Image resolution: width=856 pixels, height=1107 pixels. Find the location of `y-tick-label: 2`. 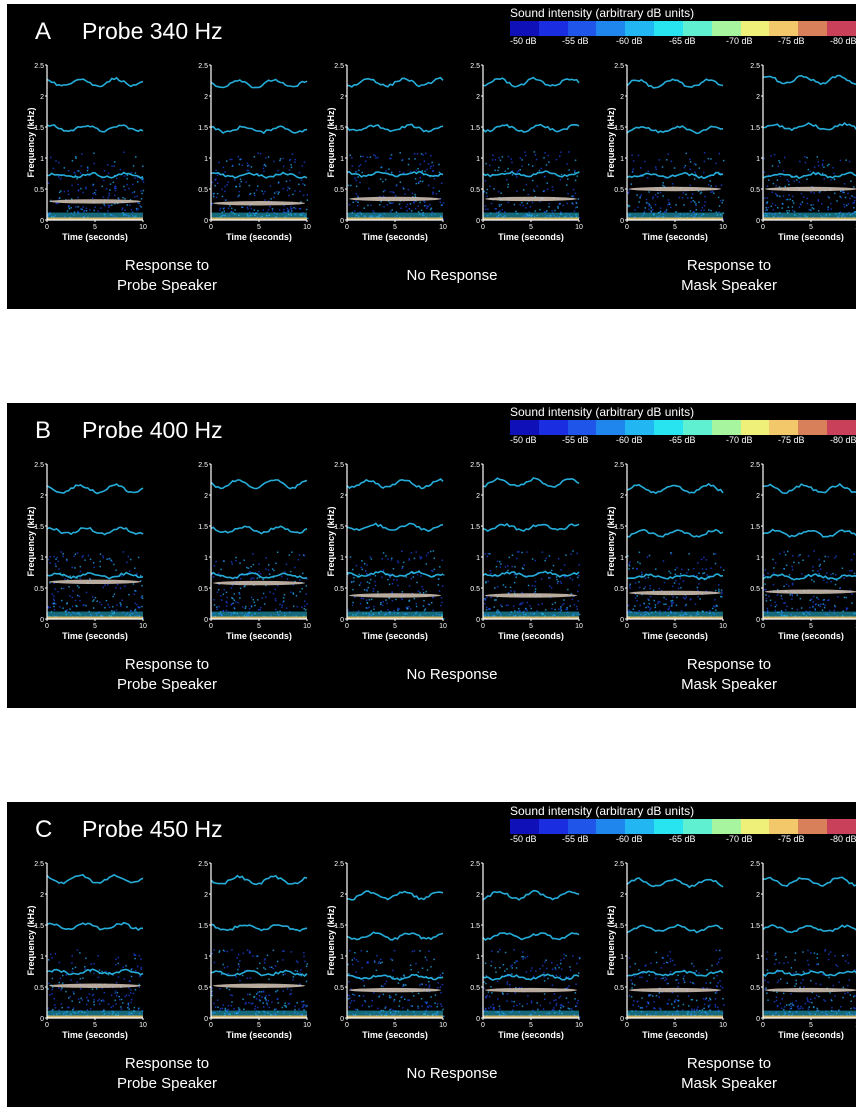

y-tick-label: 2 is located at coordinates (206, 97).